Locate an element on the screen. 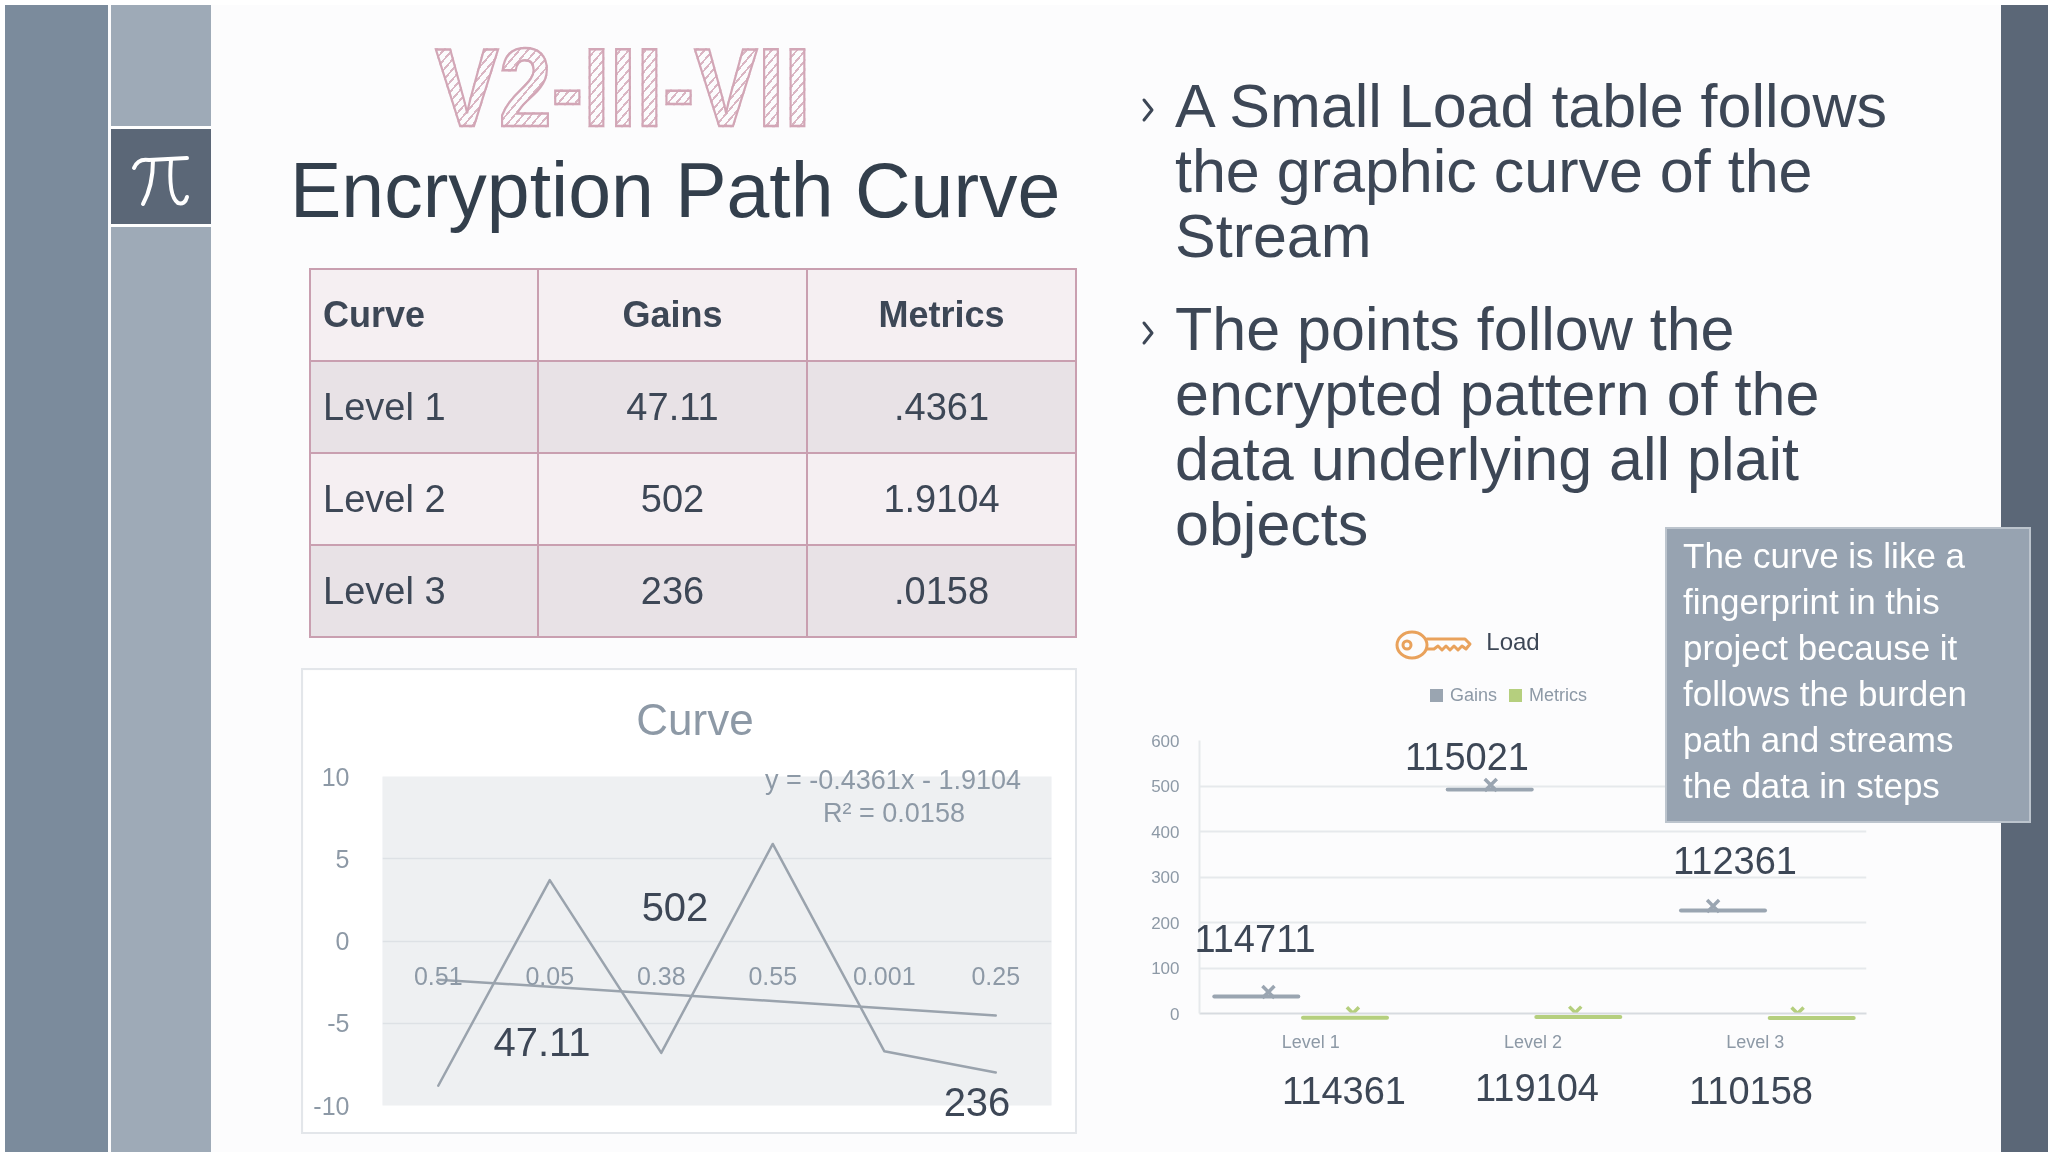 This screenshot has width=2048, height=1152. text: 114361 is located at coordinates (1344, 1092).